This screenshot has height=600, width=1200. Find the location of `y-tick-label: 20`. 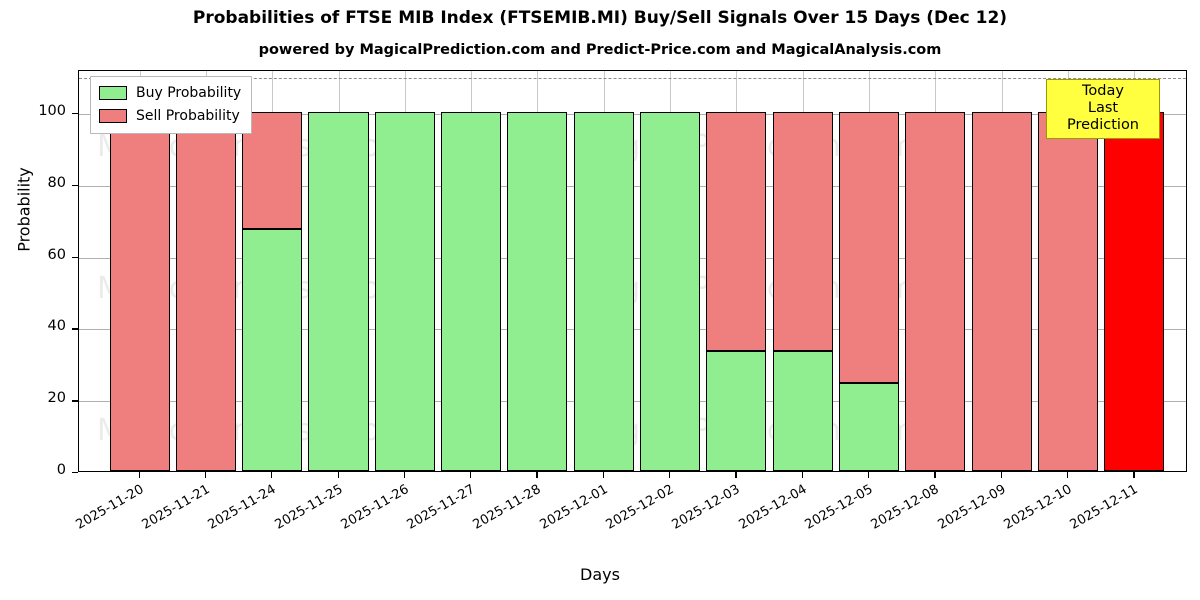

y-tick-label: 20 is located at coordinates (56, 398).